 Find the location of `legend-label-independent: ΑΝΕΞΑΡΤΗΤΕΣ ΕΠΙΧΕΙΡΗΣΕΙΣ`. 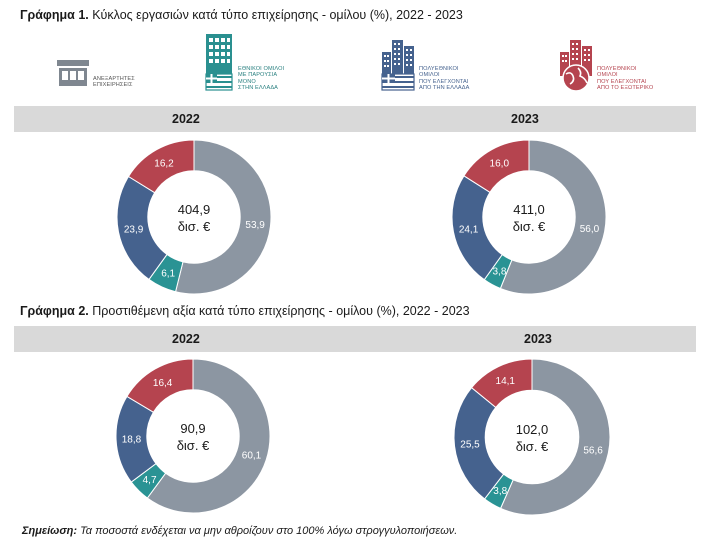

legend-label-independent: ΑΝΕΞΑΡΤΗΤΕΣ ΕΠΙΧΕΙΡΗΣΕΙΣ is located at coordinates (114, 82).